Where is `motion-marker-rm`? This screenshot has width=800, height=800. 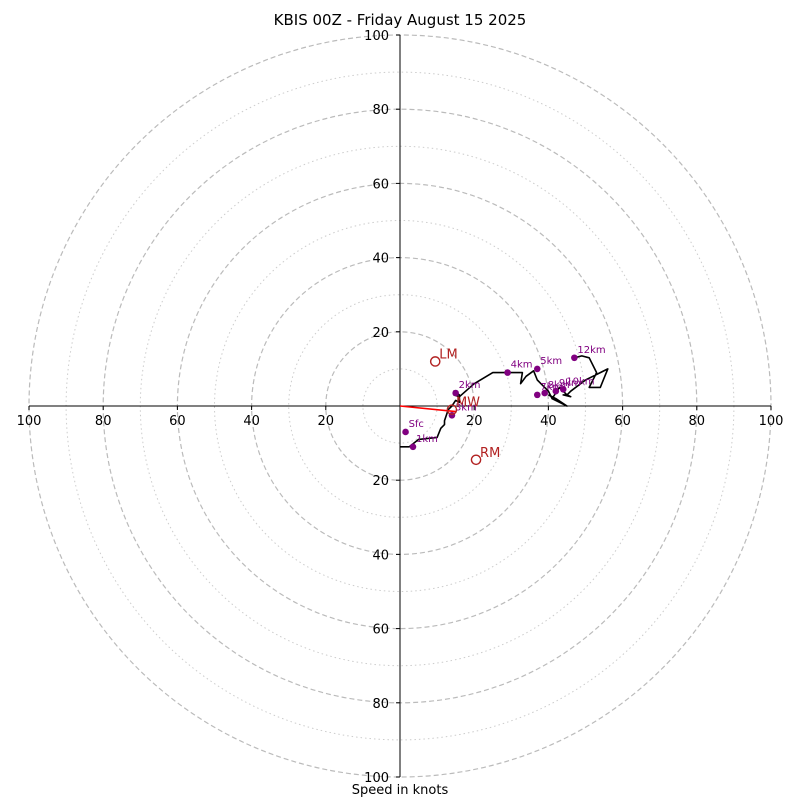
motion-marker-rm is located at coordinates (476, 460).